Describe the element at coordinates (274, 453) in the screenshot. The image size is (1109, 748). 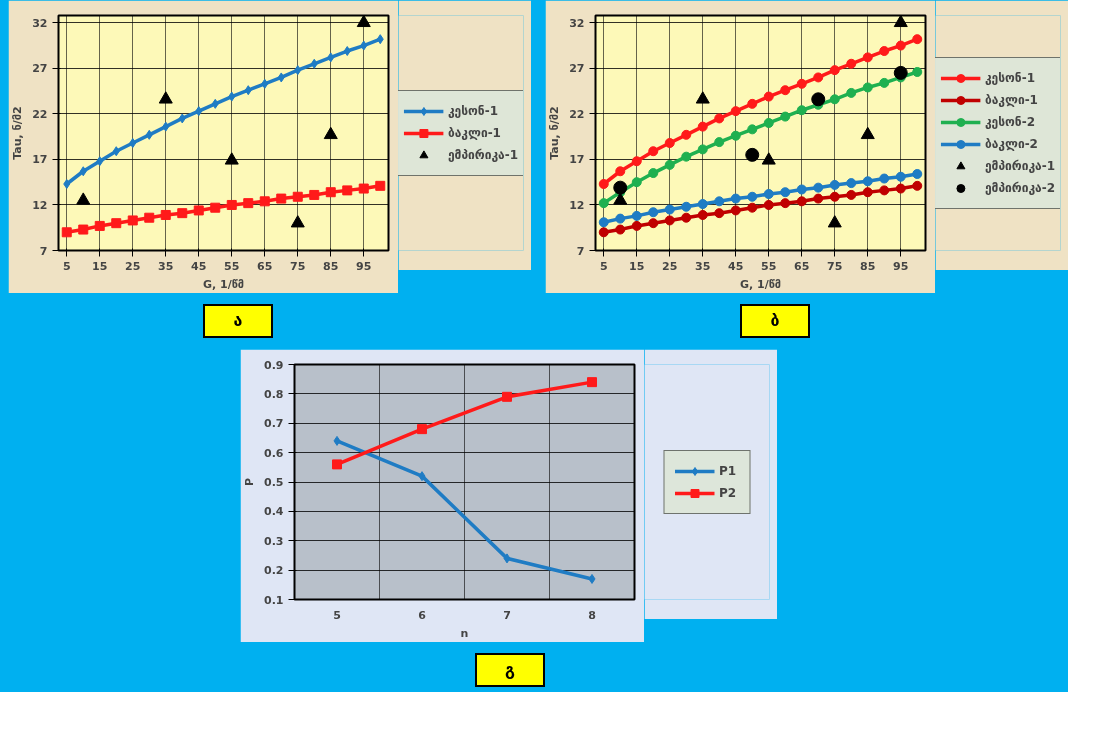
I see `y-tick-label: 0.6` at that location.